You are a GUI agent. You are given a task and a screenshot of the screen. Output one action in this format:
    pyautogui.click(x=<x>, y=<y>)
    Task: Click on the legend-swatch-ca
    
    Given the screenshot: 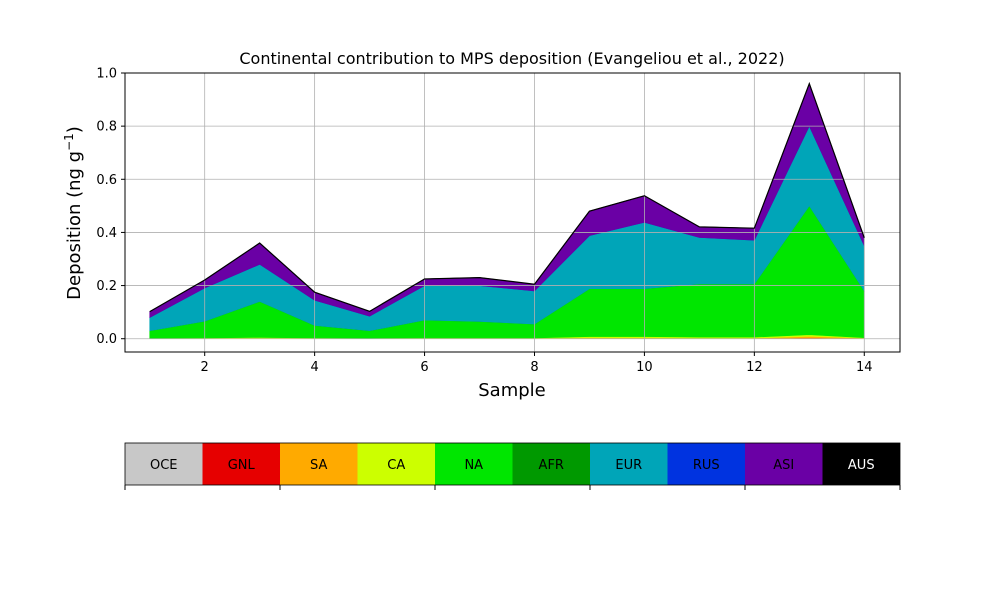 What is the action you would take?
    pyautogui.click(x=396, y=464)
    